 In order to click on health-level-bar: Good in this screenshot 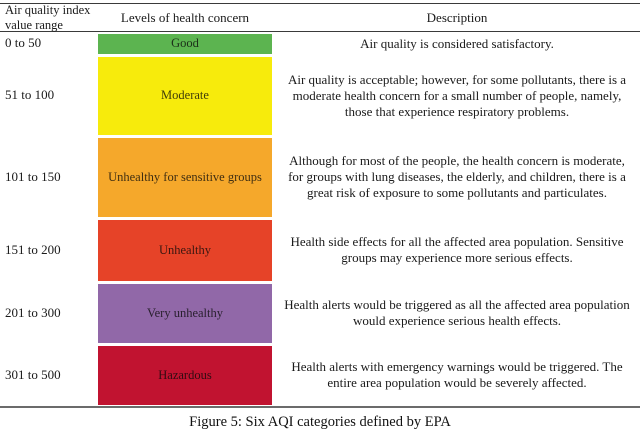, I will do `click(185, 43)`.